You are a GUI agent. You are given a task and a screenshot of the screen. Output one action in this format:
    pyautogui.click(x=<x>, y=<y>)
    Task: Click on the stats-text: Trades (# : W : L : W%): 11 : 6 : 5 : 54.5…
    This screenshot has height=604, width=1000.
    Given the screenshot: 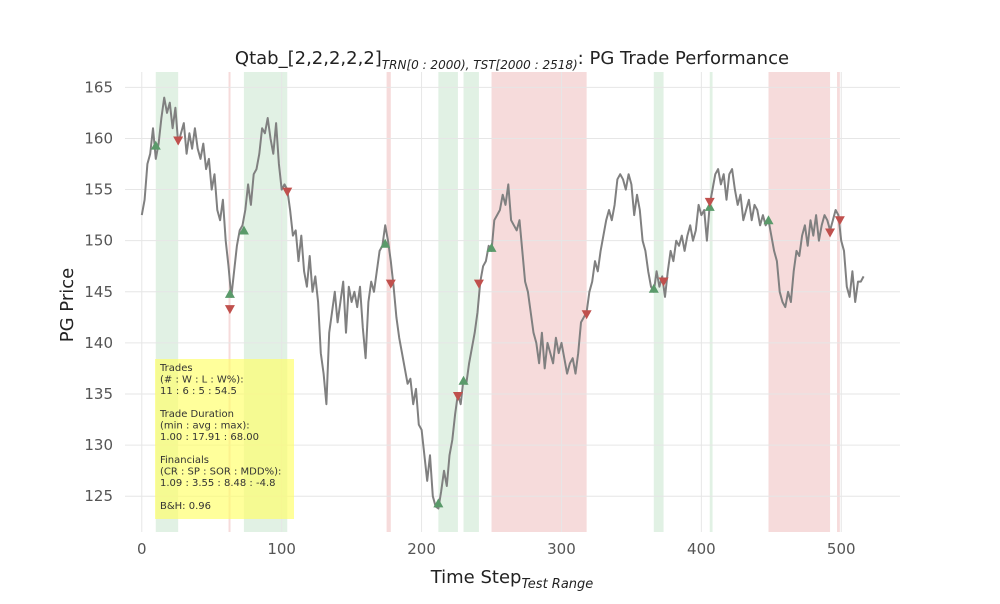 What is the action you would take?
    pyautogui.click(x=220, y=437)
    